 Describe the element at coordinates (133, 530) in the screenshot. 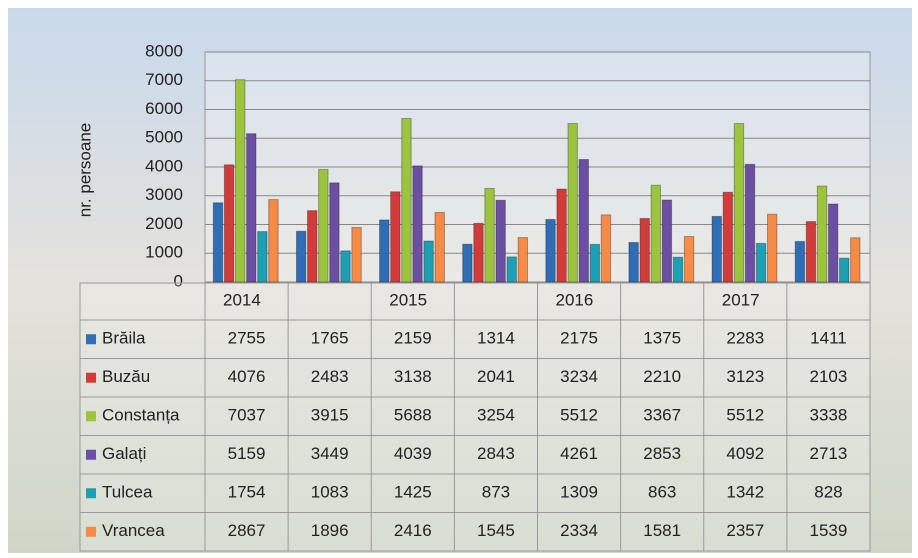

I see `legend-label: Vrancea` at that location.